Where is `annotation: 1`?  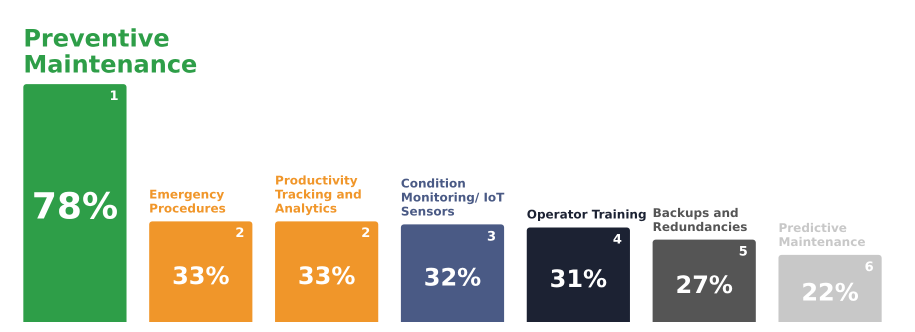 annotation: 1 is located at coordinates (114, 96).